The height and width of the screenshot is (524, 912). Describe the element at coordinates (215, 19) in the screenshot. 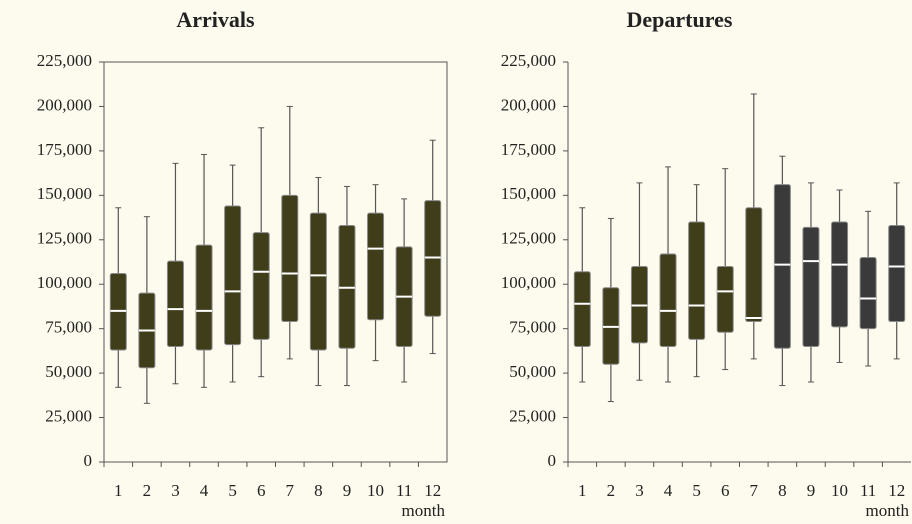

I see `chart-title: Arrivals` at that location.